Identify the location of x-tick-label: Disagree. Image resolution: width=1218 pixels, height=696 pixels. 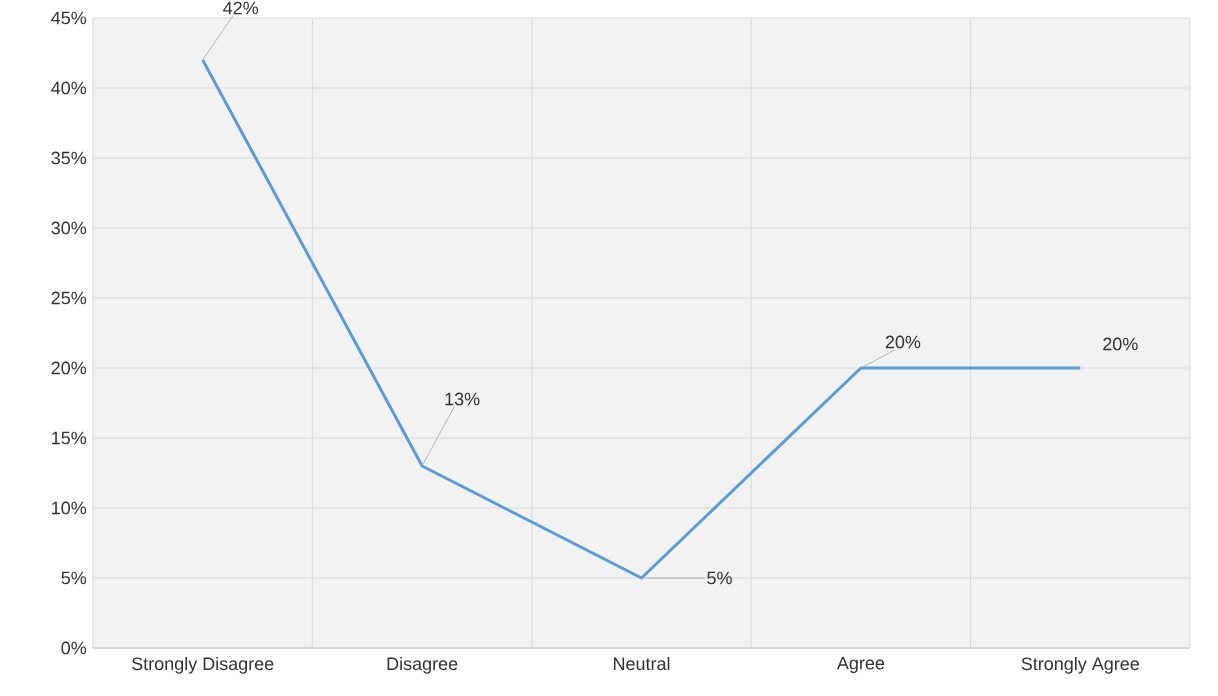
(422, 665).